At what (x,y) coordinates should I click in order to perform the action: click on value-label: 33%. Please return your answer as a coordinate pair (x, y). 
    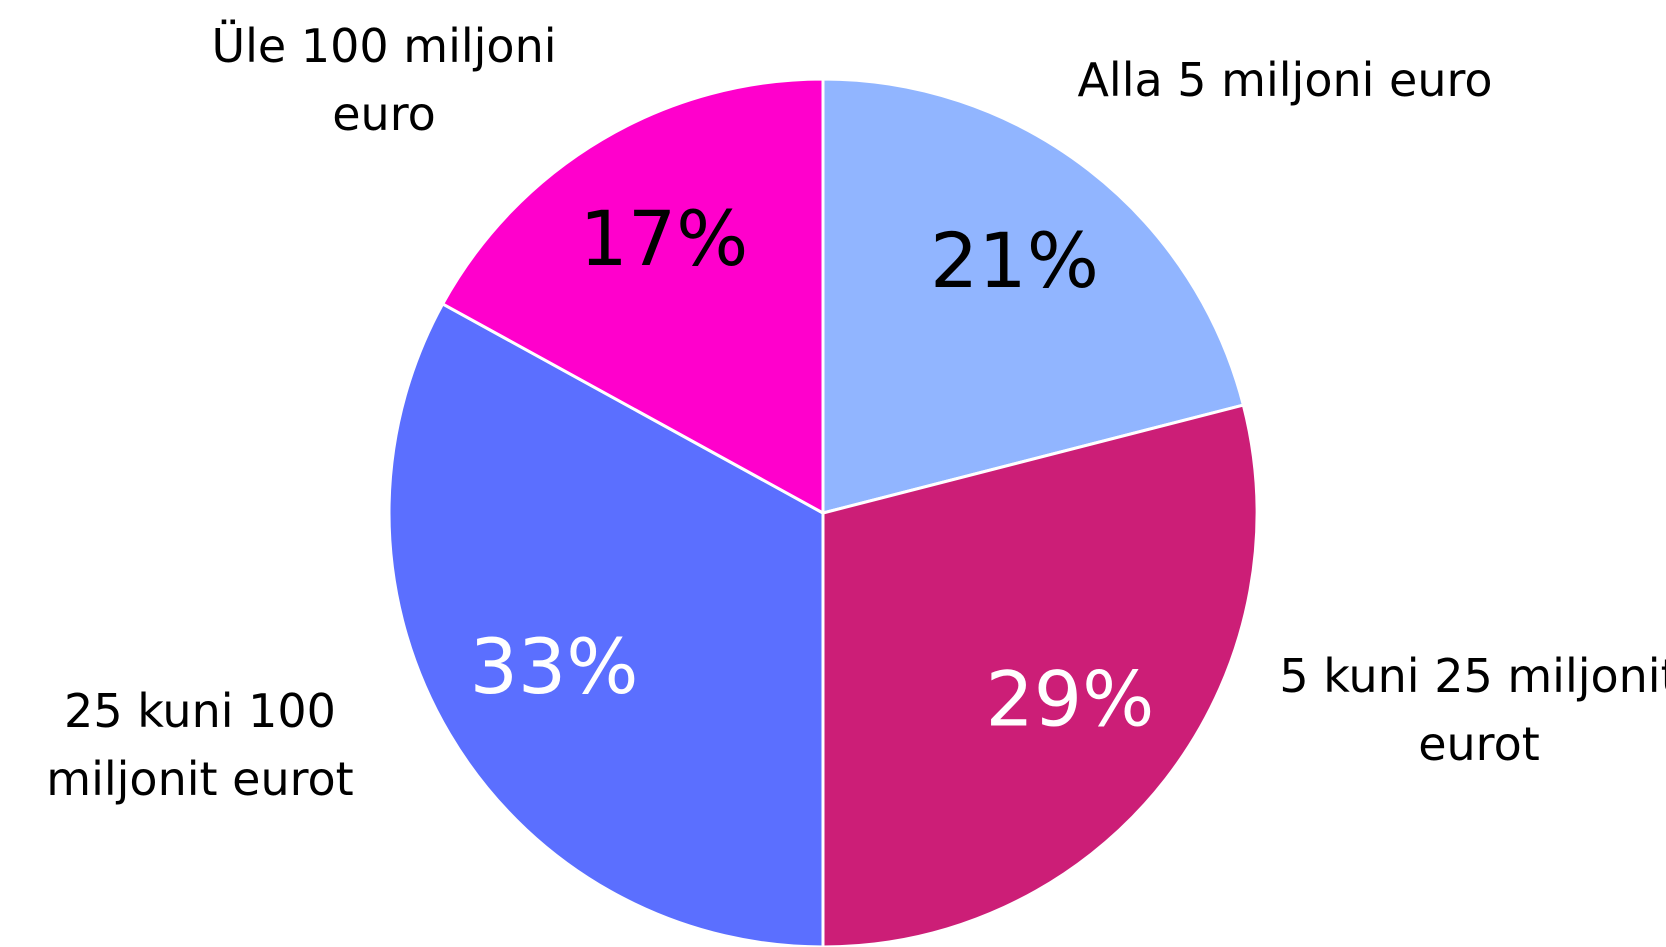
    Looking at the image, I should click on (554, 666).